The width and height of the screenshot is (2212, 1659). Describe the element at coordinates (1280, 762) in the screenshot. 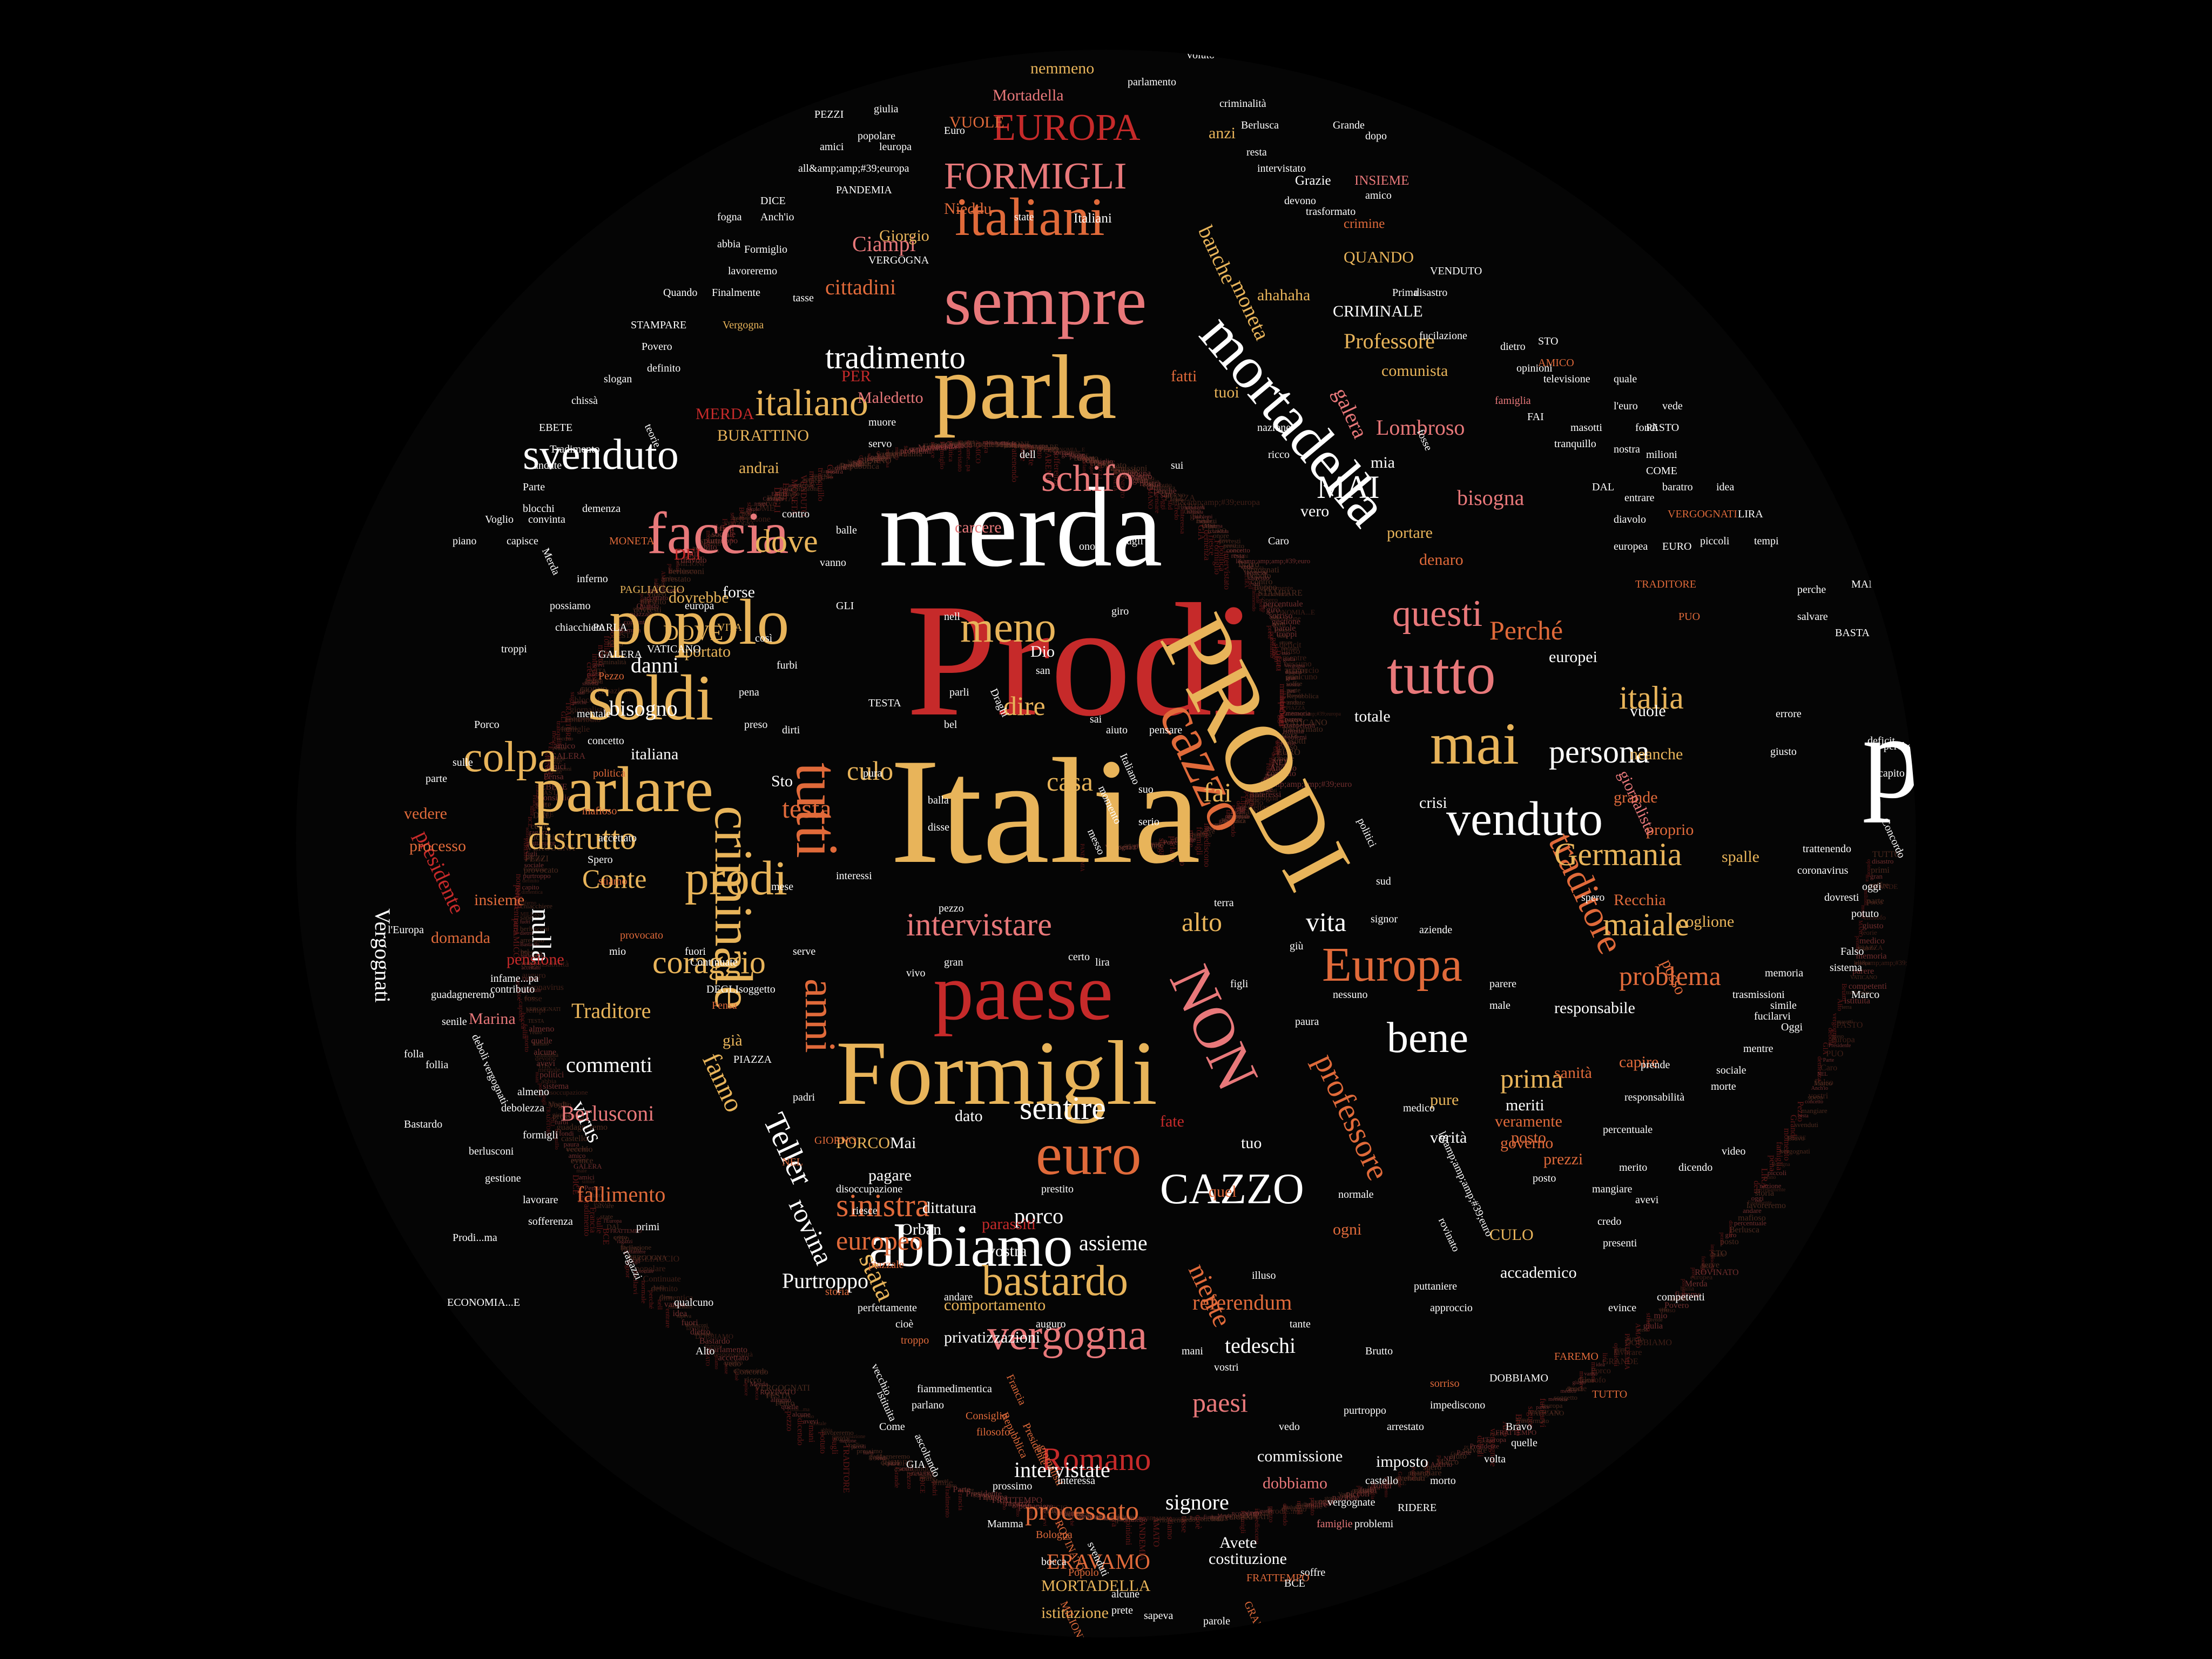

I see `filler-word: NEL` at that location.